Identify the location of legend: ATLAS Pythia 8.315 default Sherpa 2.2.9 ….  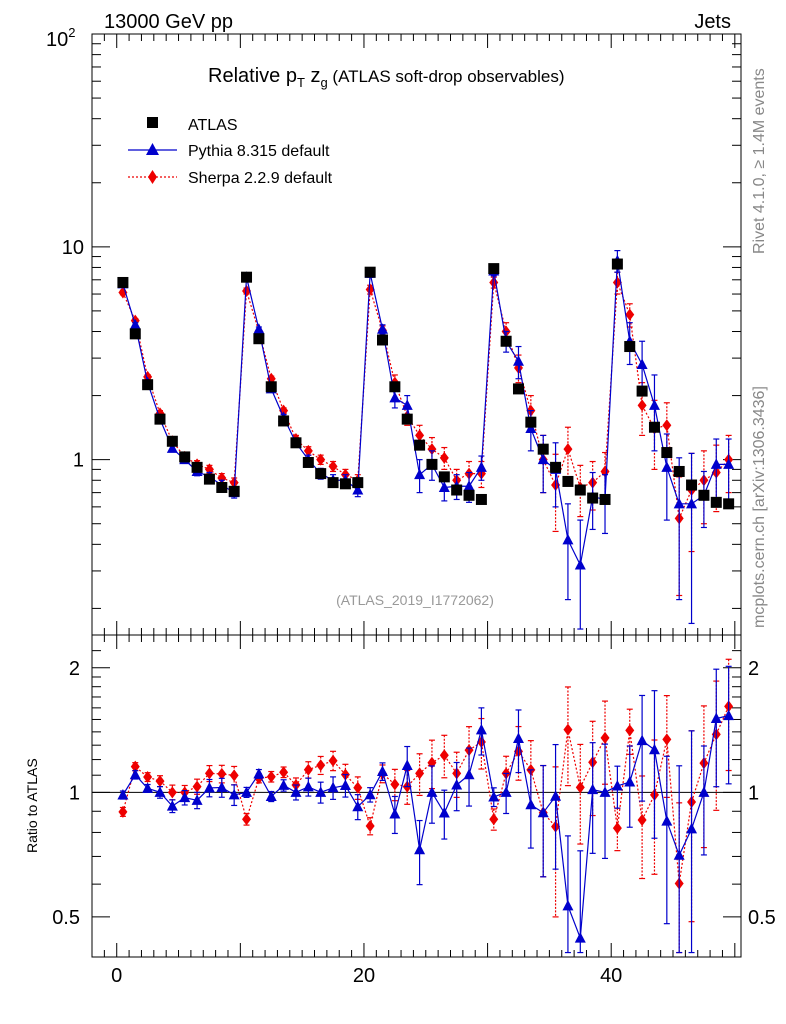
(230, 152).